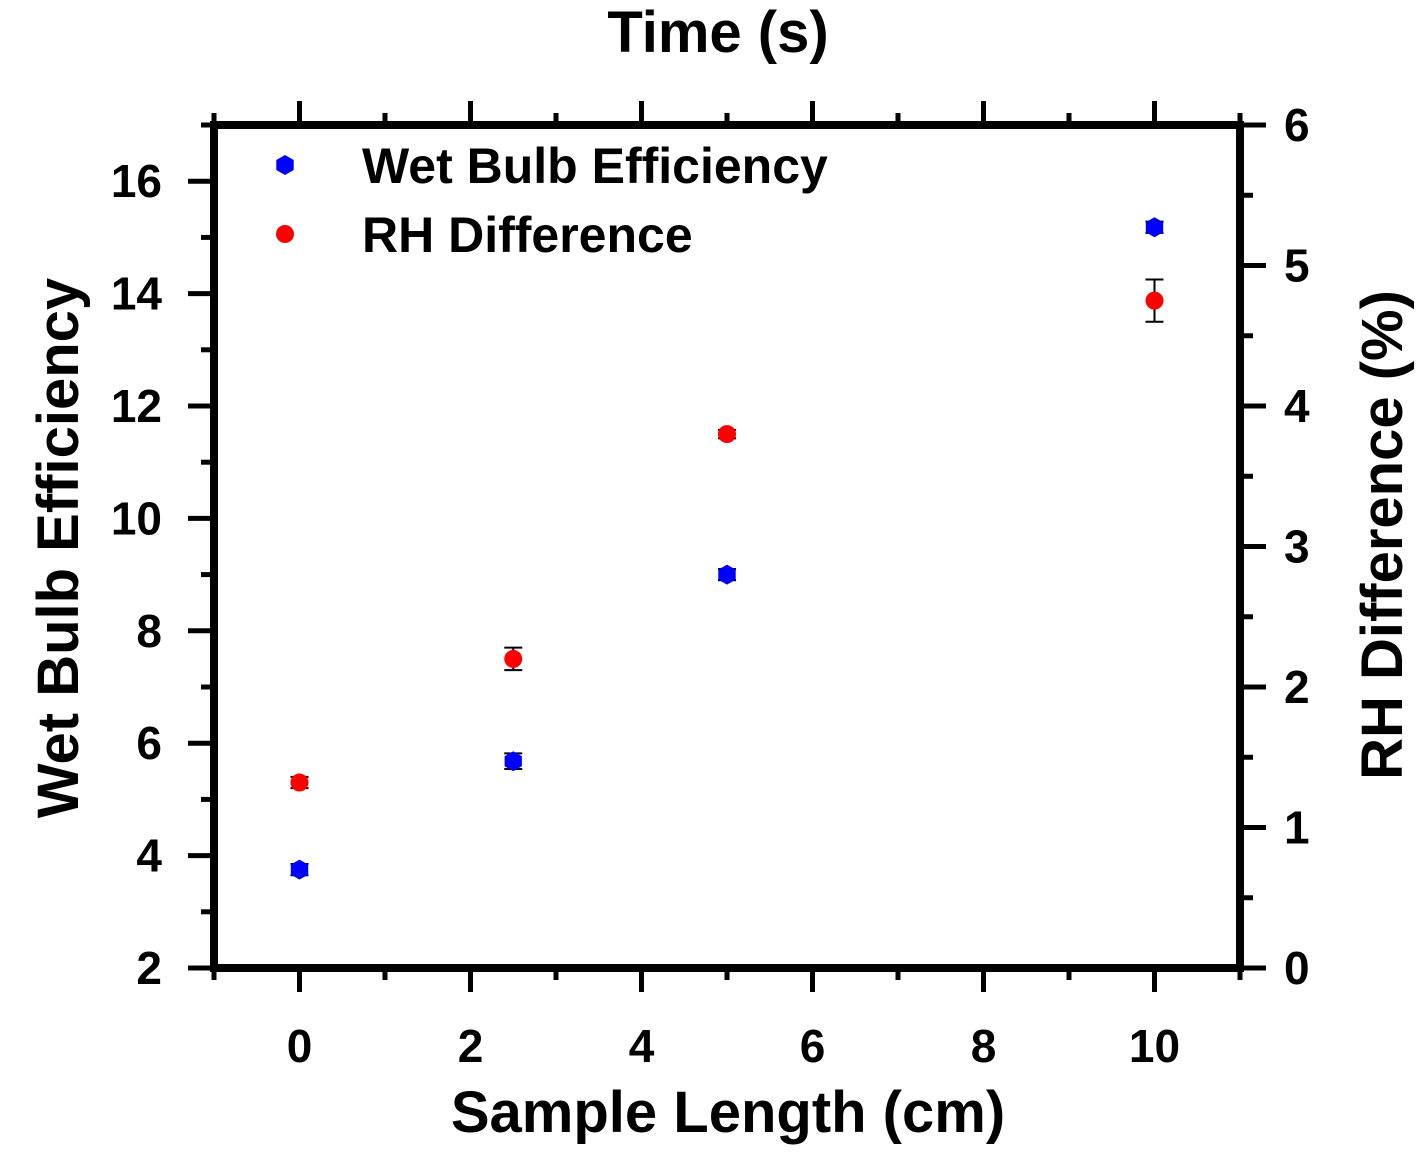  Describe the element at coordinates (552, 200) in the screenshot. I see `legend: Wet Bulb Efficiency RH Difference` at that location.